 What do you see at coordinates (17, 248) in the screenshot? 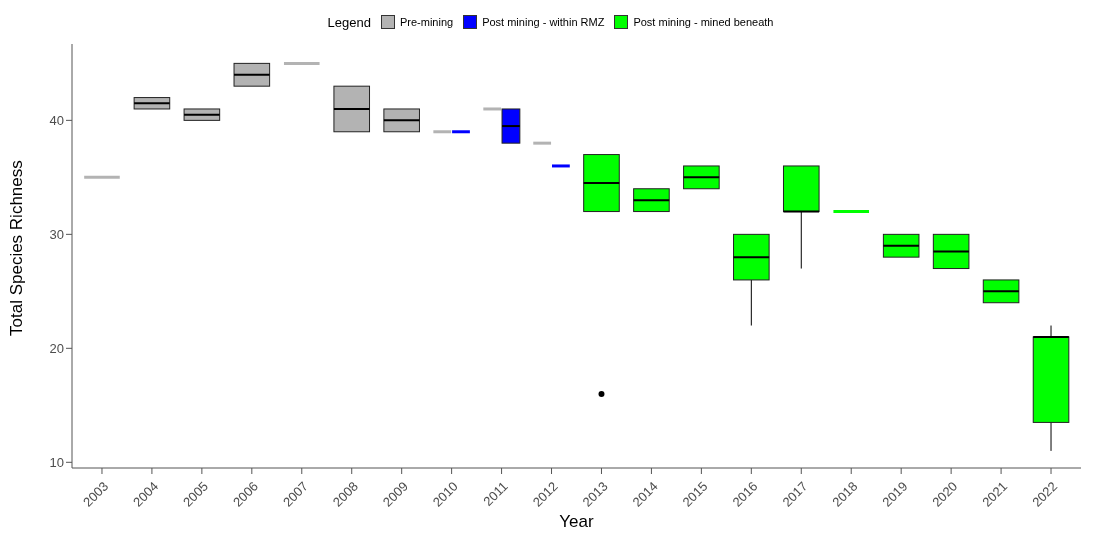
I see `y-axis-title: Total Species Richness` at bounding box center [17, 248].